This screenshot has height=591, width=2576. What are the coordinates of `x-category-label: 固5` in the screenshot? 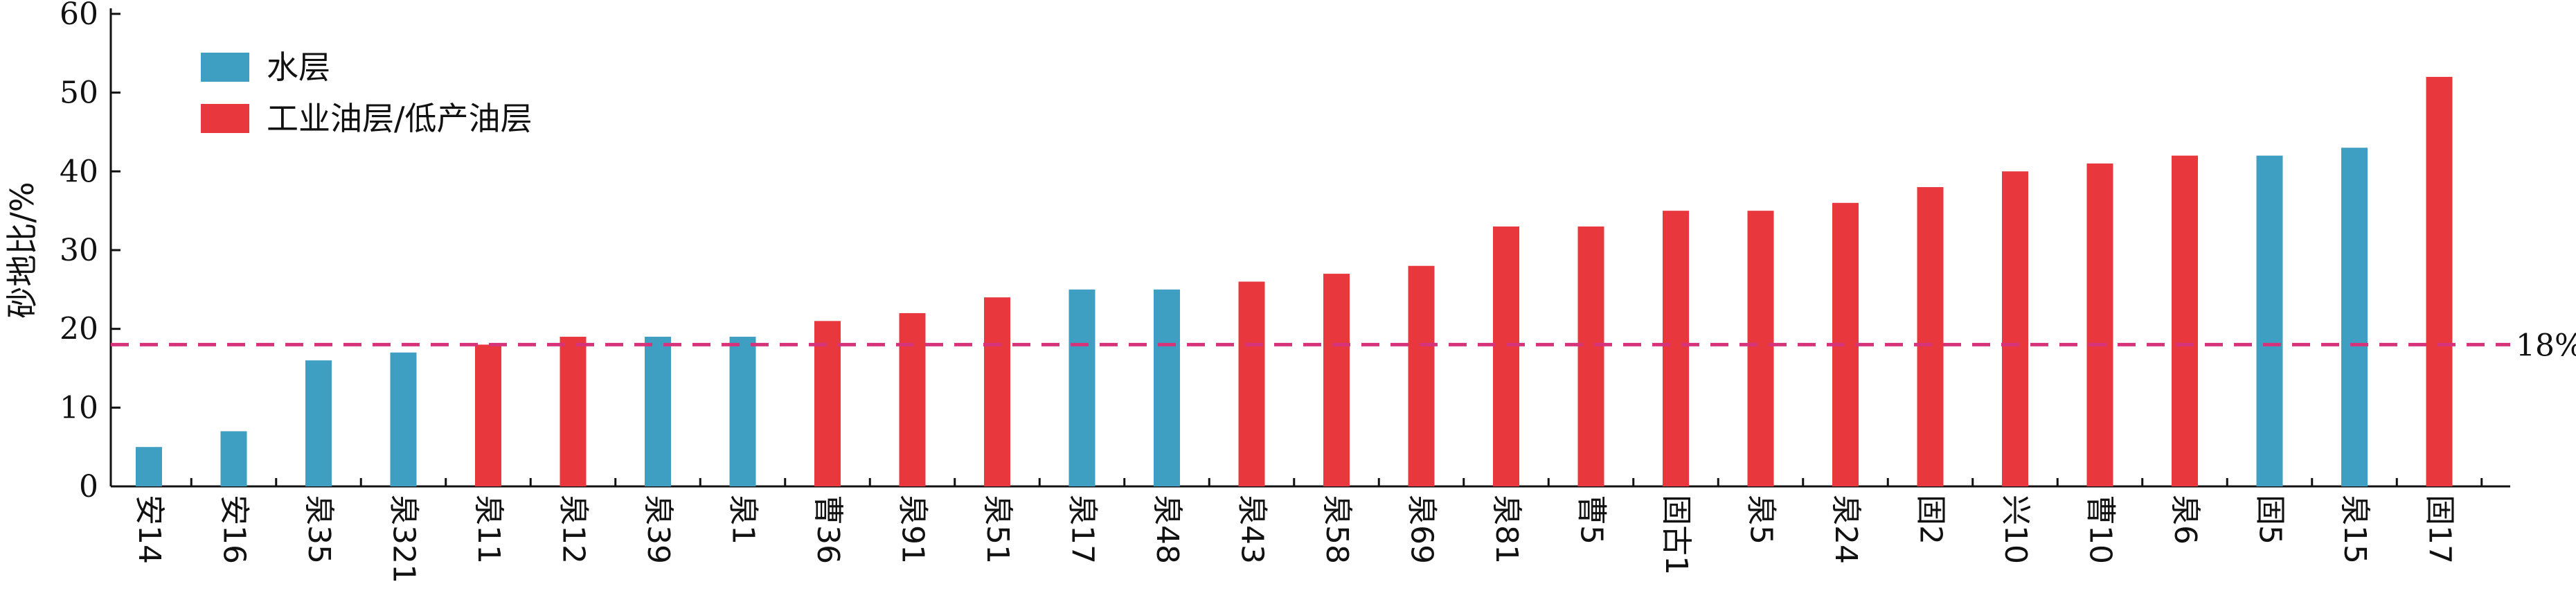 It's located at (2270, 520).